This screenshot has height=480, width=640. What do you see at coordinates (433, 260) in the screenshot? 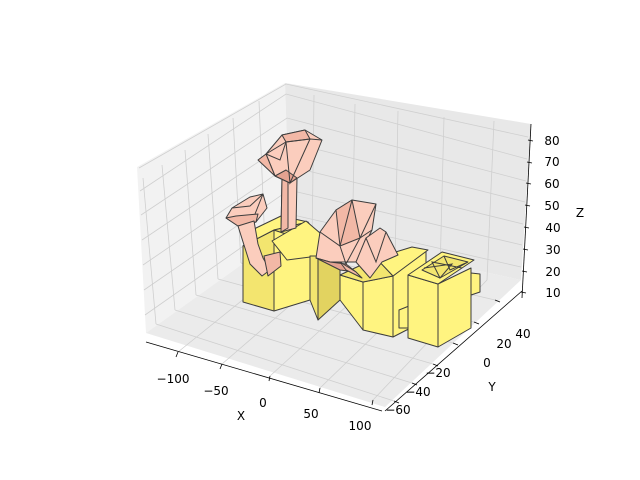
I see `x-grid-line` at bounding box center [433, 260].